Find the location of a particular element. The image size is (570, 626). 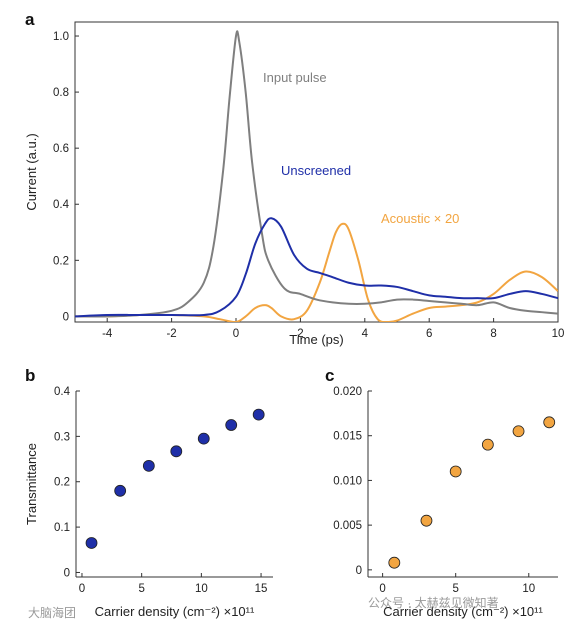

panel-b-x-tick-label: 5 is located at coordinates (141, 589).